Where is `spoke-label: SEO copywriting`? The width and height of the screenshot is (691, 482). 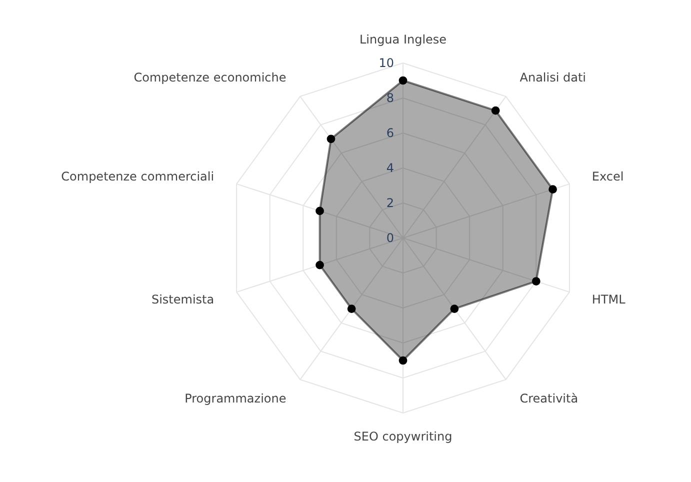
spoke-label: SEO copywriting is located at coordinates (403, 437).